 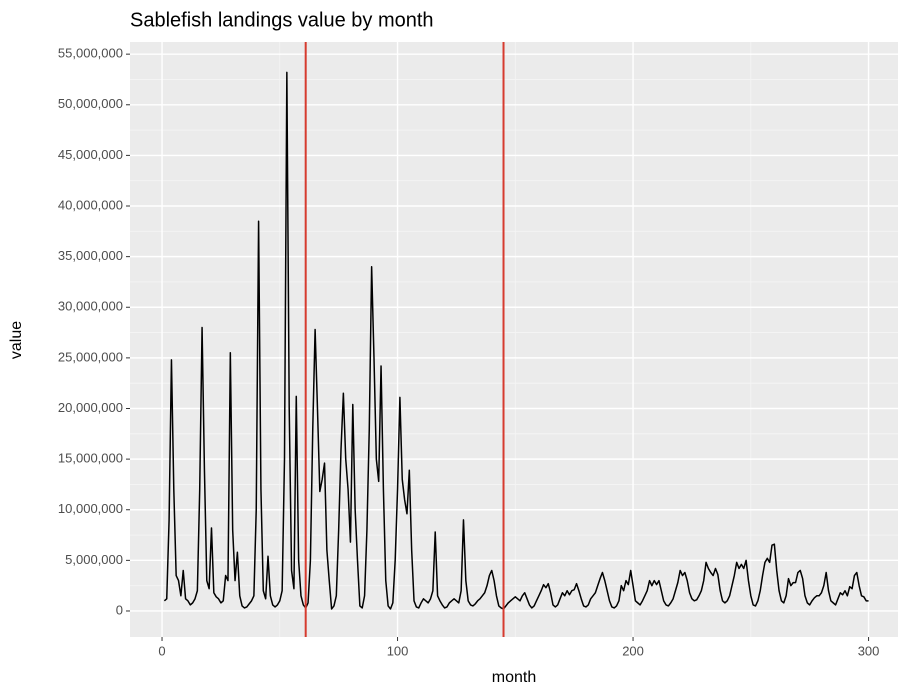 I want to click on x-axis-label: month, so click(x=514, y=677).